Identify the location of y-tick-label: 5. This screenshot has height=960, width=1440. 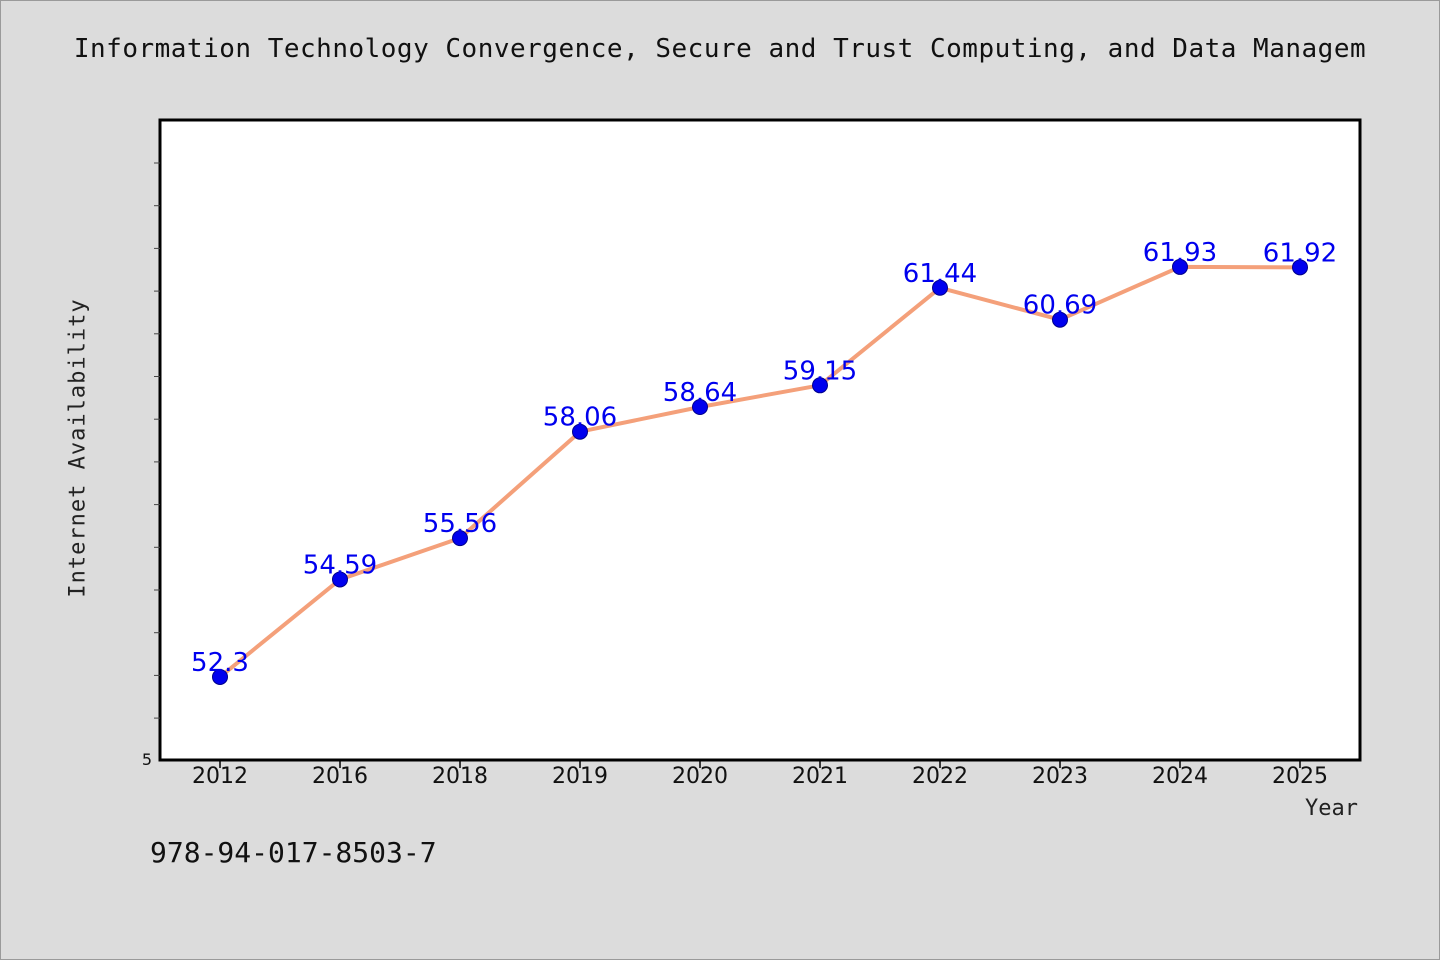
(147, 759).